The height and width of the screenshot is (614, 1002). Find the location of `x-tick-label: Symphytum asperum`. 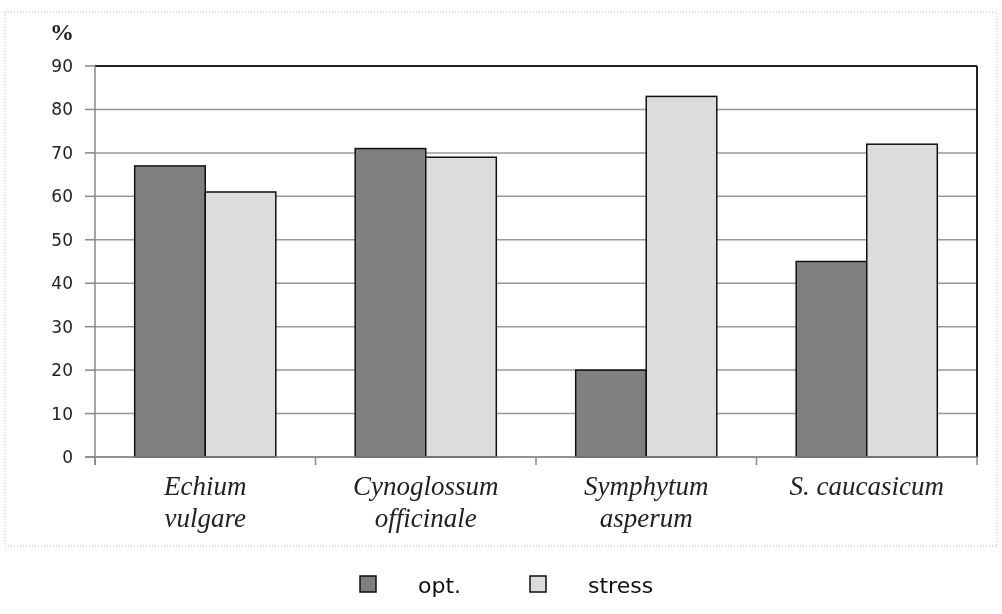

x-tick-label: Symphytum asperum is located at coordinates (646, 502).